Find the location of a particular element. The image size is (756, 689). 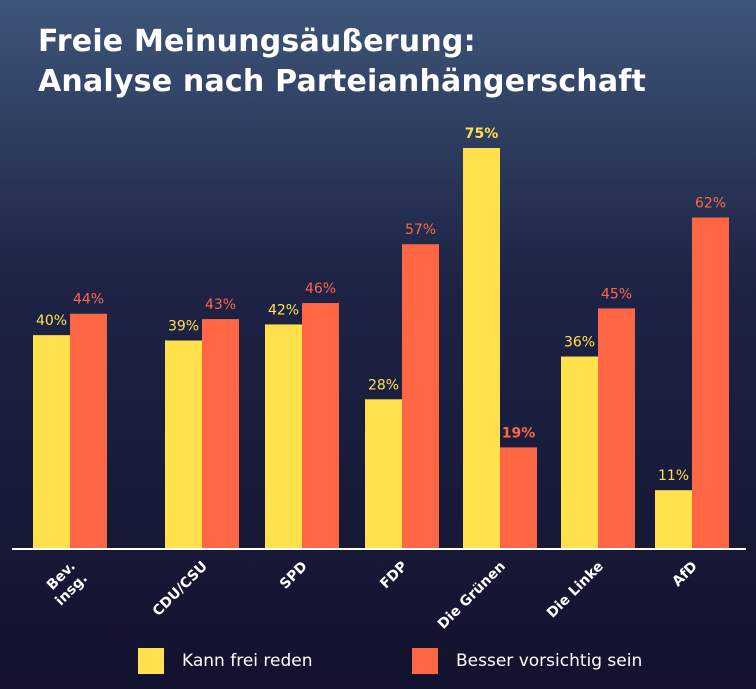

data-label: 43% is located at coordinates (220, 305).